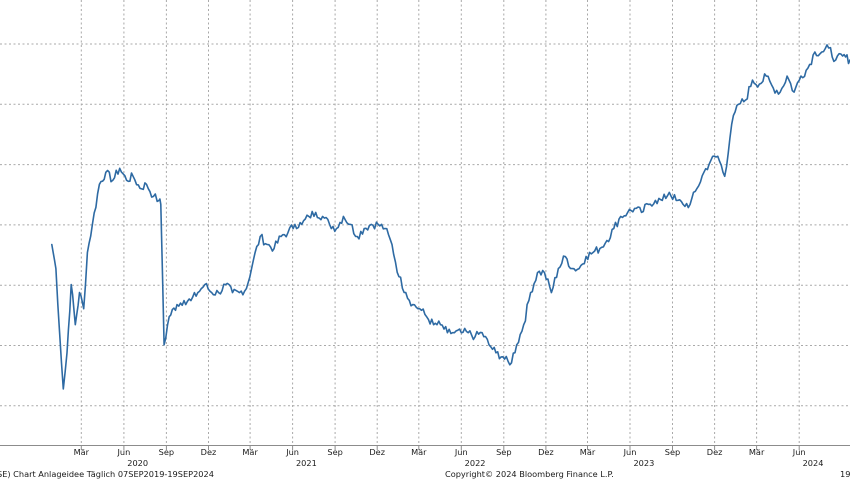 The height and width of the screenshot is (480, 850). I want to click on x-year-label: 2020, so click(137, 463).